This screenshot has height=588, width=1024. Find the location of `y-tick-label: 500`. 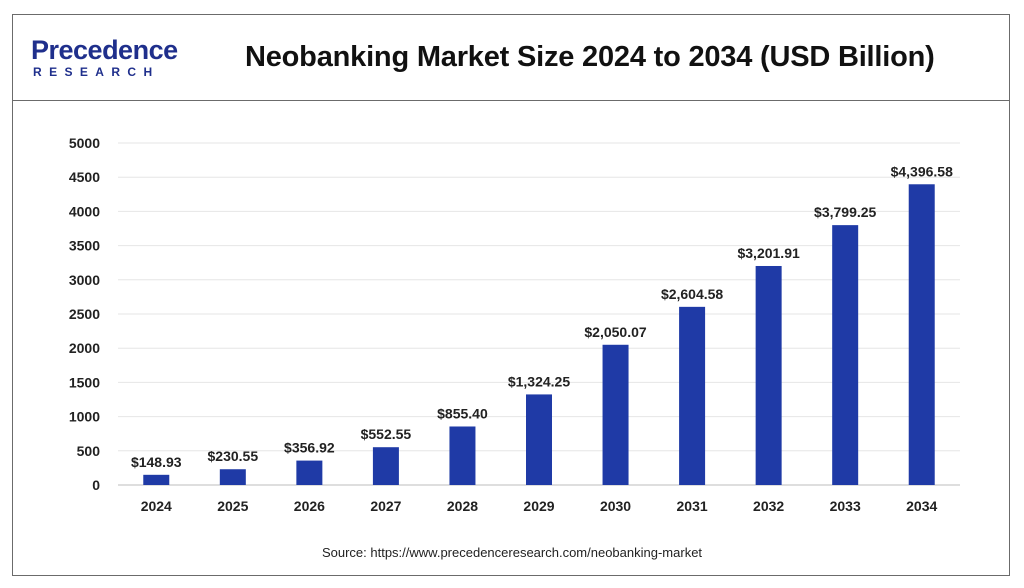

y-tick-label: 500 is located at coordinates (89, 451).